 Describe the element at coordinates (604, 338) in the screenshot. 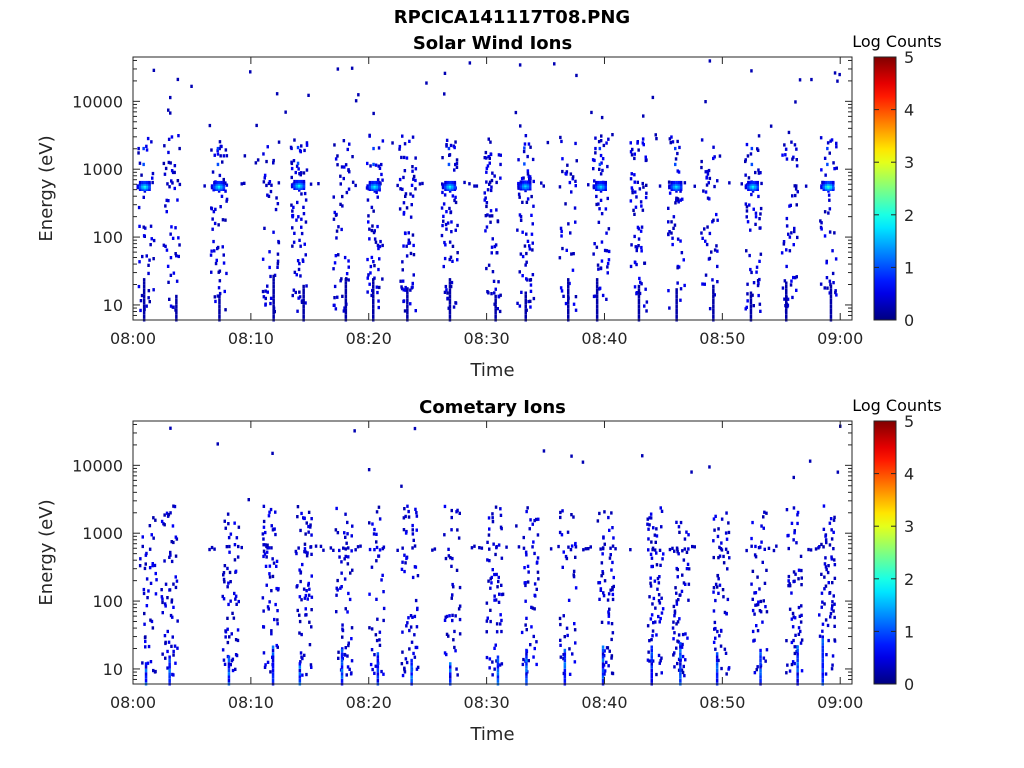

I see `x-tick-label: 08:40` at that location.